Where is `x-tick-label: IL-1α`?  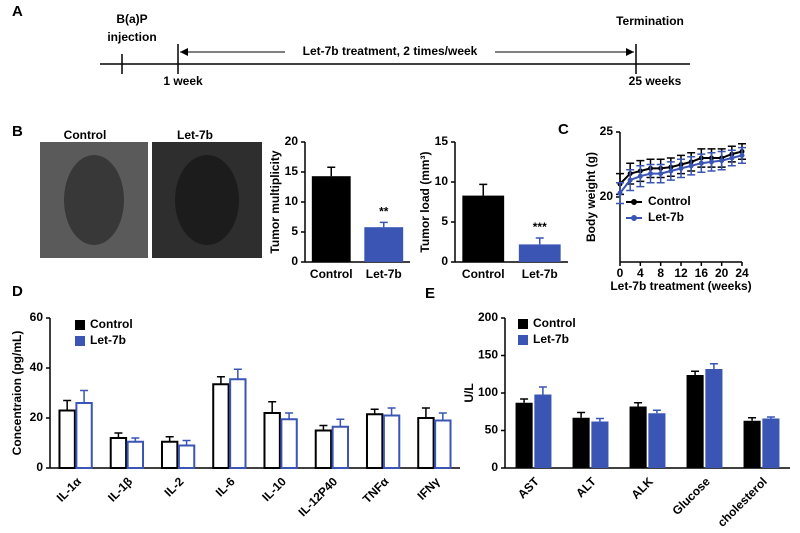 x-tick-label: IL-1α is located at coordinates (69, 489).